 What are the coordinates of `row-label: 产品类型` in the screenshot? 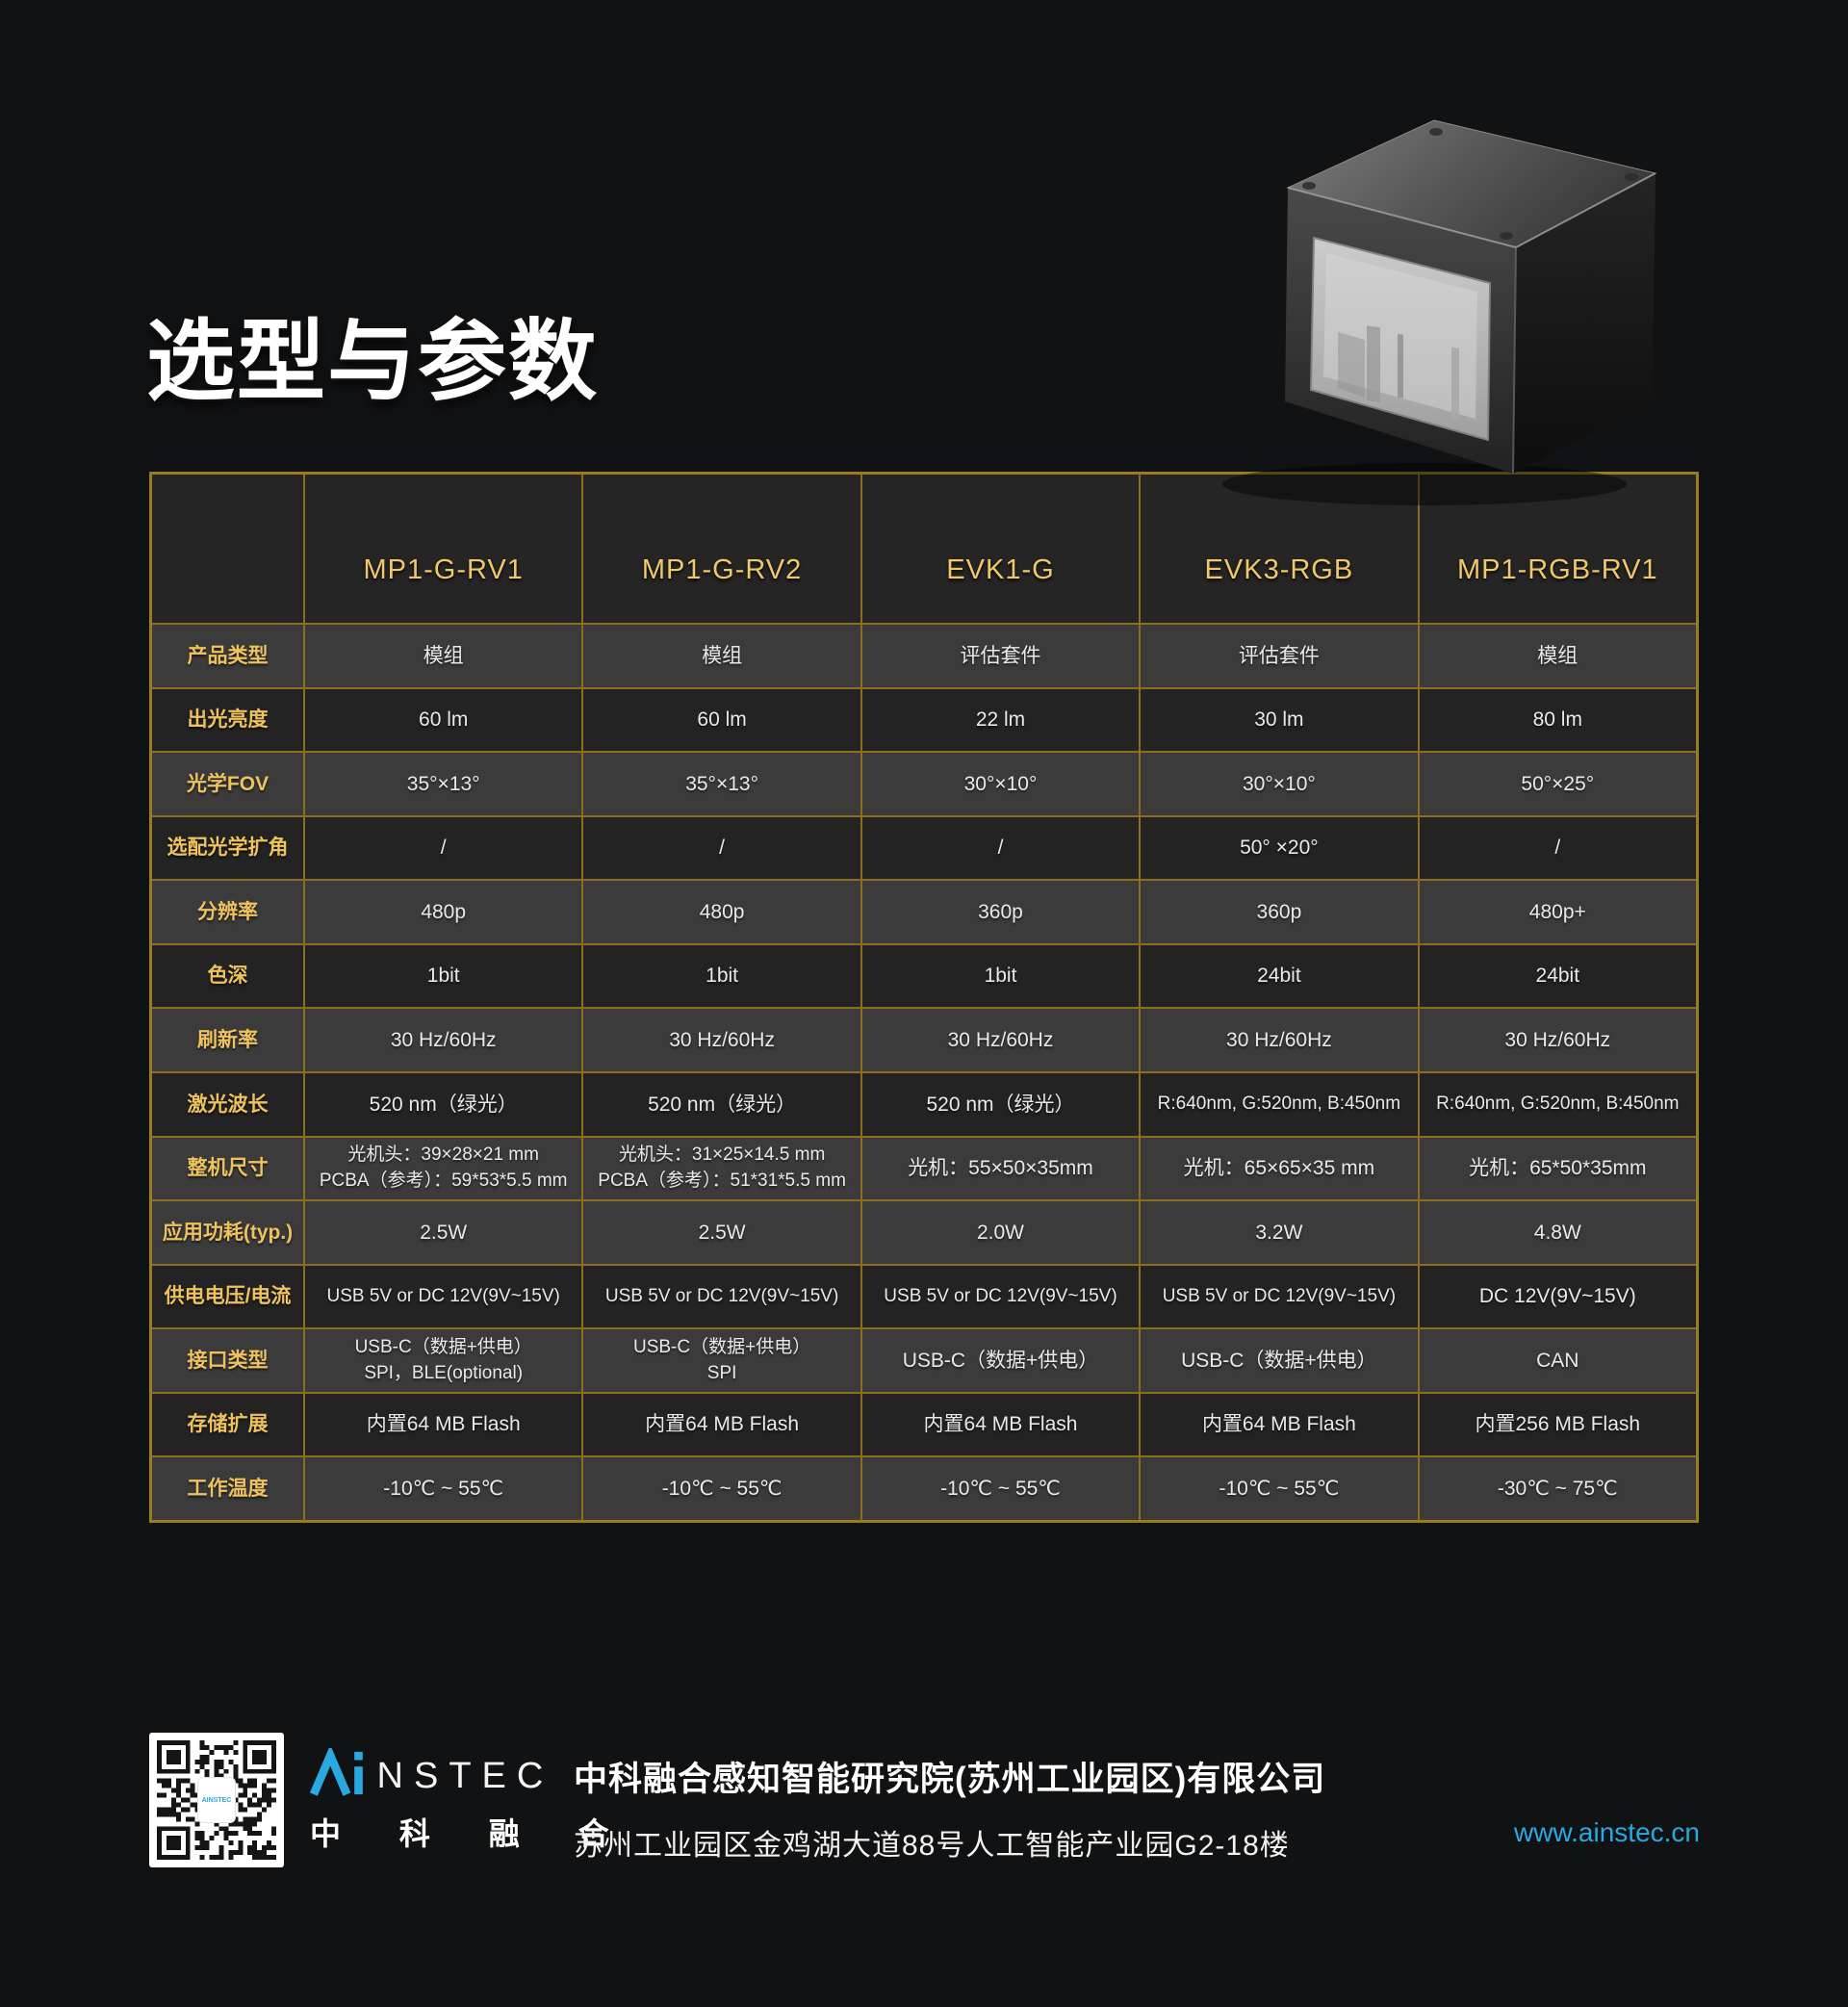 It's located at (227, 656).